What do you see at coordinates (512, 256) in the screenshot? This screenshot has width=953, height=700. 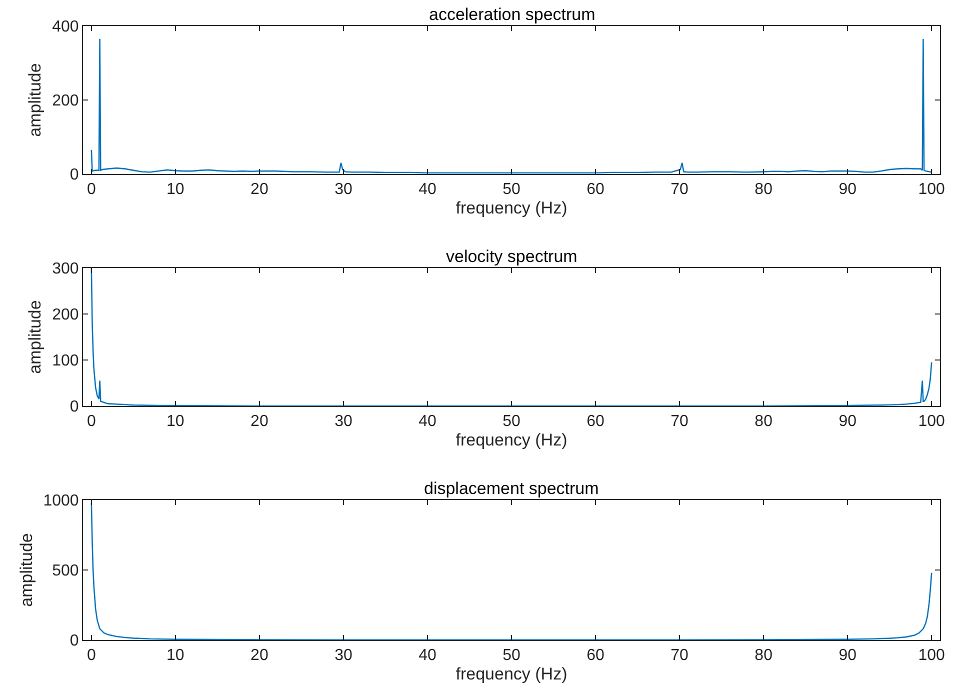 I see `chart-title: velocity spectrum` at bounding box center [512, 256].